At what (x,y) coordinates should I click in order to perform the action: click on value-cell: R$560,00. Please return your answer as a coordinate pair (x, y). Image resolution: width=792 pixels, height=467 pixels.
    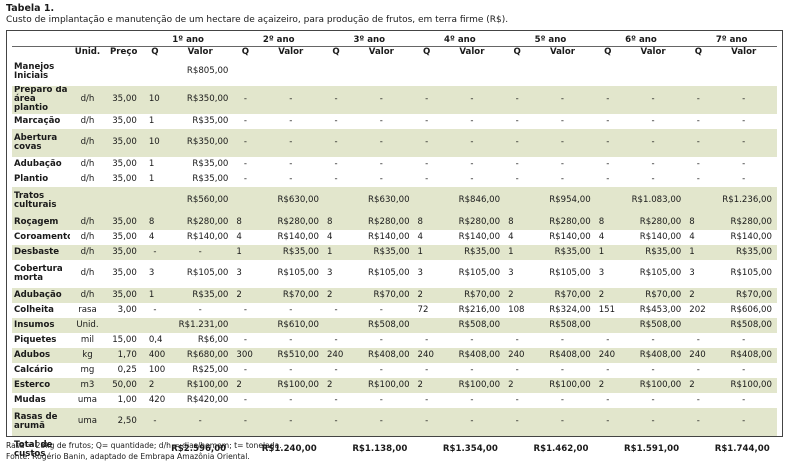
    Looking at the image, I should click on (200, 200).